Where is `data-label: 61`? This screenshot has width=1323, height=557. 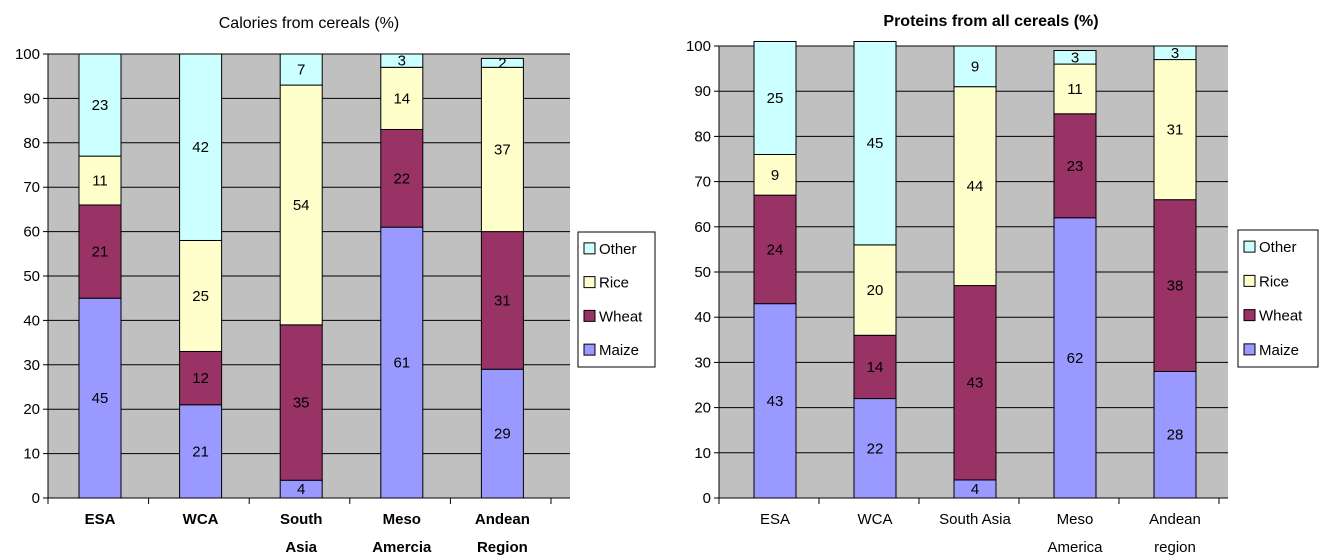
data-label: 61 is located at coordinates (401, 363).